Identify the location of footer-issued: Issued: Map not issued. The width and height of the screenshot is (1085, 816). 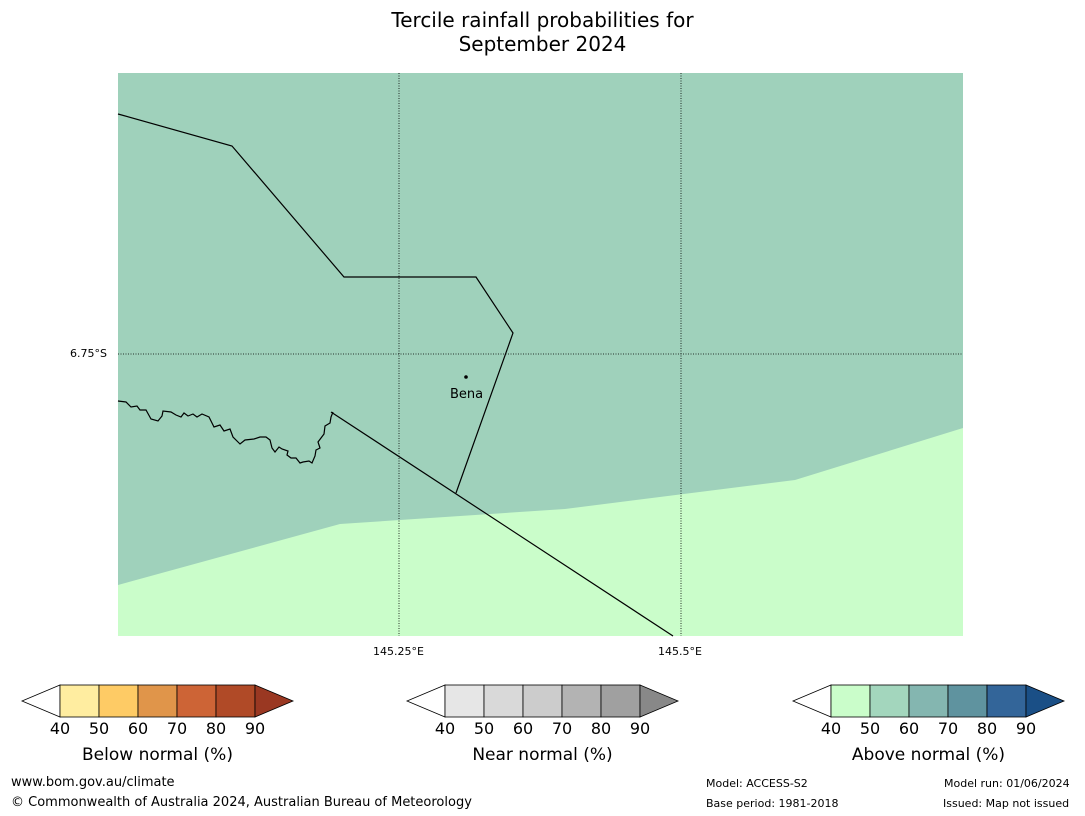
(1006, 803).